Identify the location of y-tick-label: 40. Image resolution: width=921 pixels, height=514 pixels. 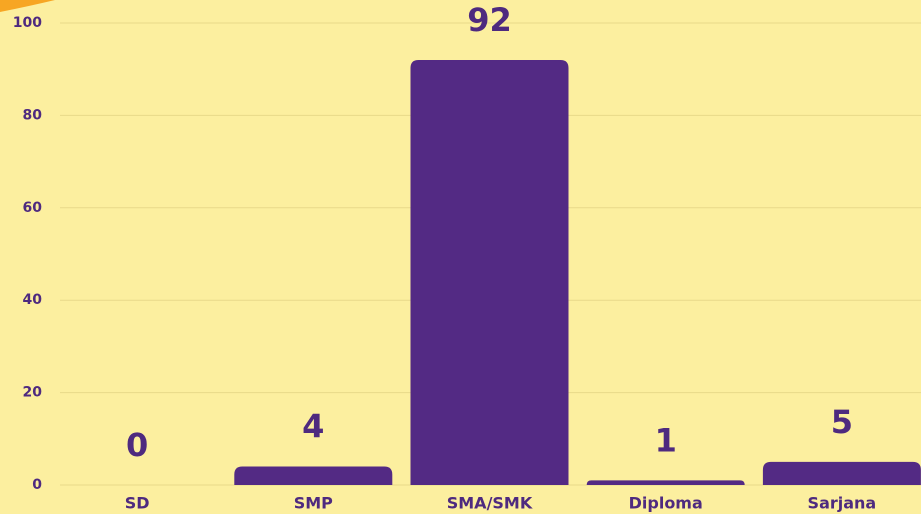
(33, 300).